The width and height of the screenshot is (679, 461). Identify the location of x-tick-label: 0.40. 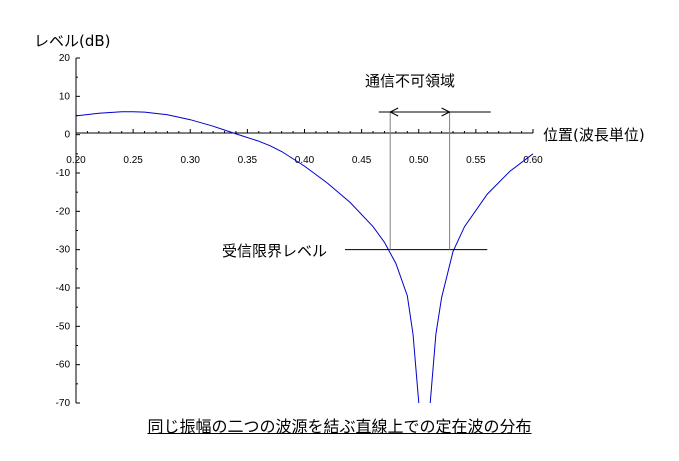
(305, 160).